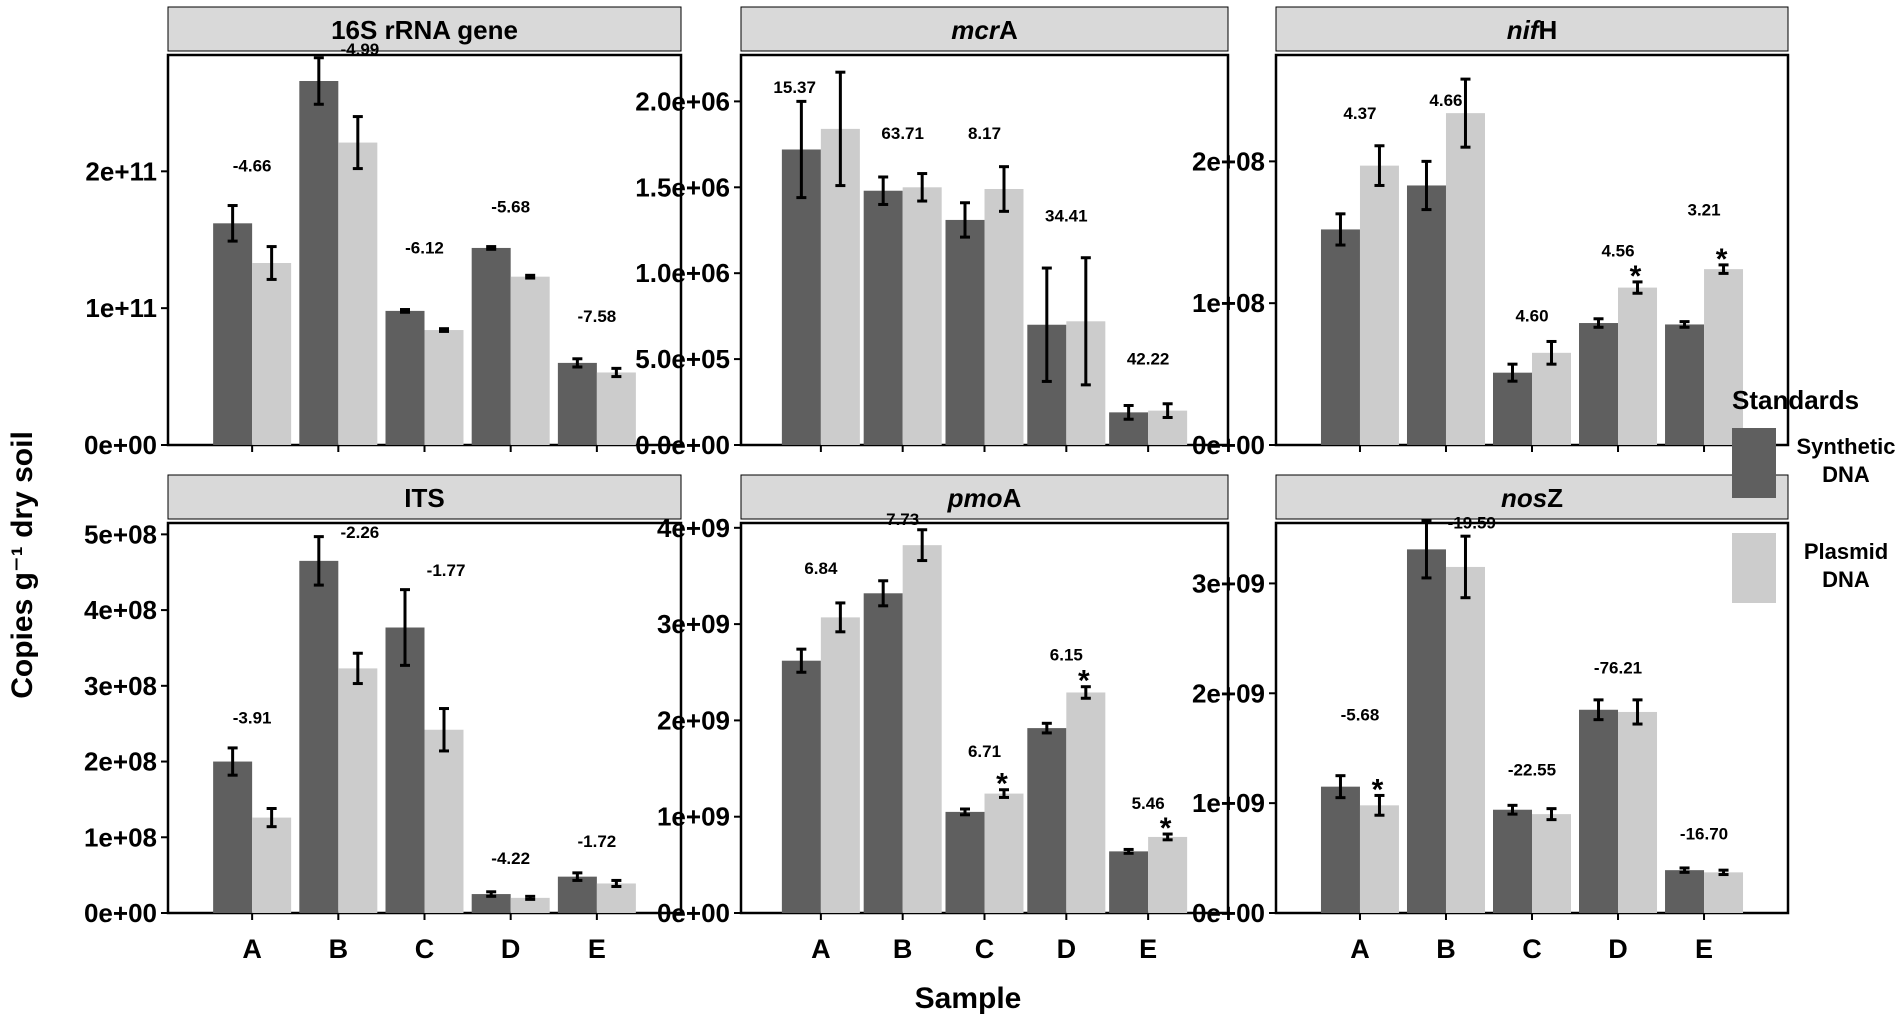 The width and height of the screenshot is (1902, 1020). I want to click on legend: Standards Synthetic DNA Plasmid DNA, so click(1814, 494).